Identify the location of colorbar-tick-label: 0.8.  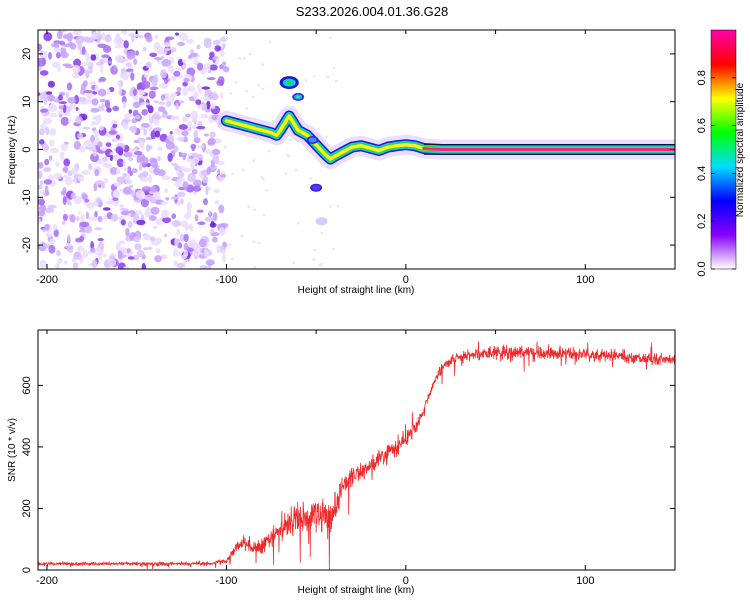
(702, 77).